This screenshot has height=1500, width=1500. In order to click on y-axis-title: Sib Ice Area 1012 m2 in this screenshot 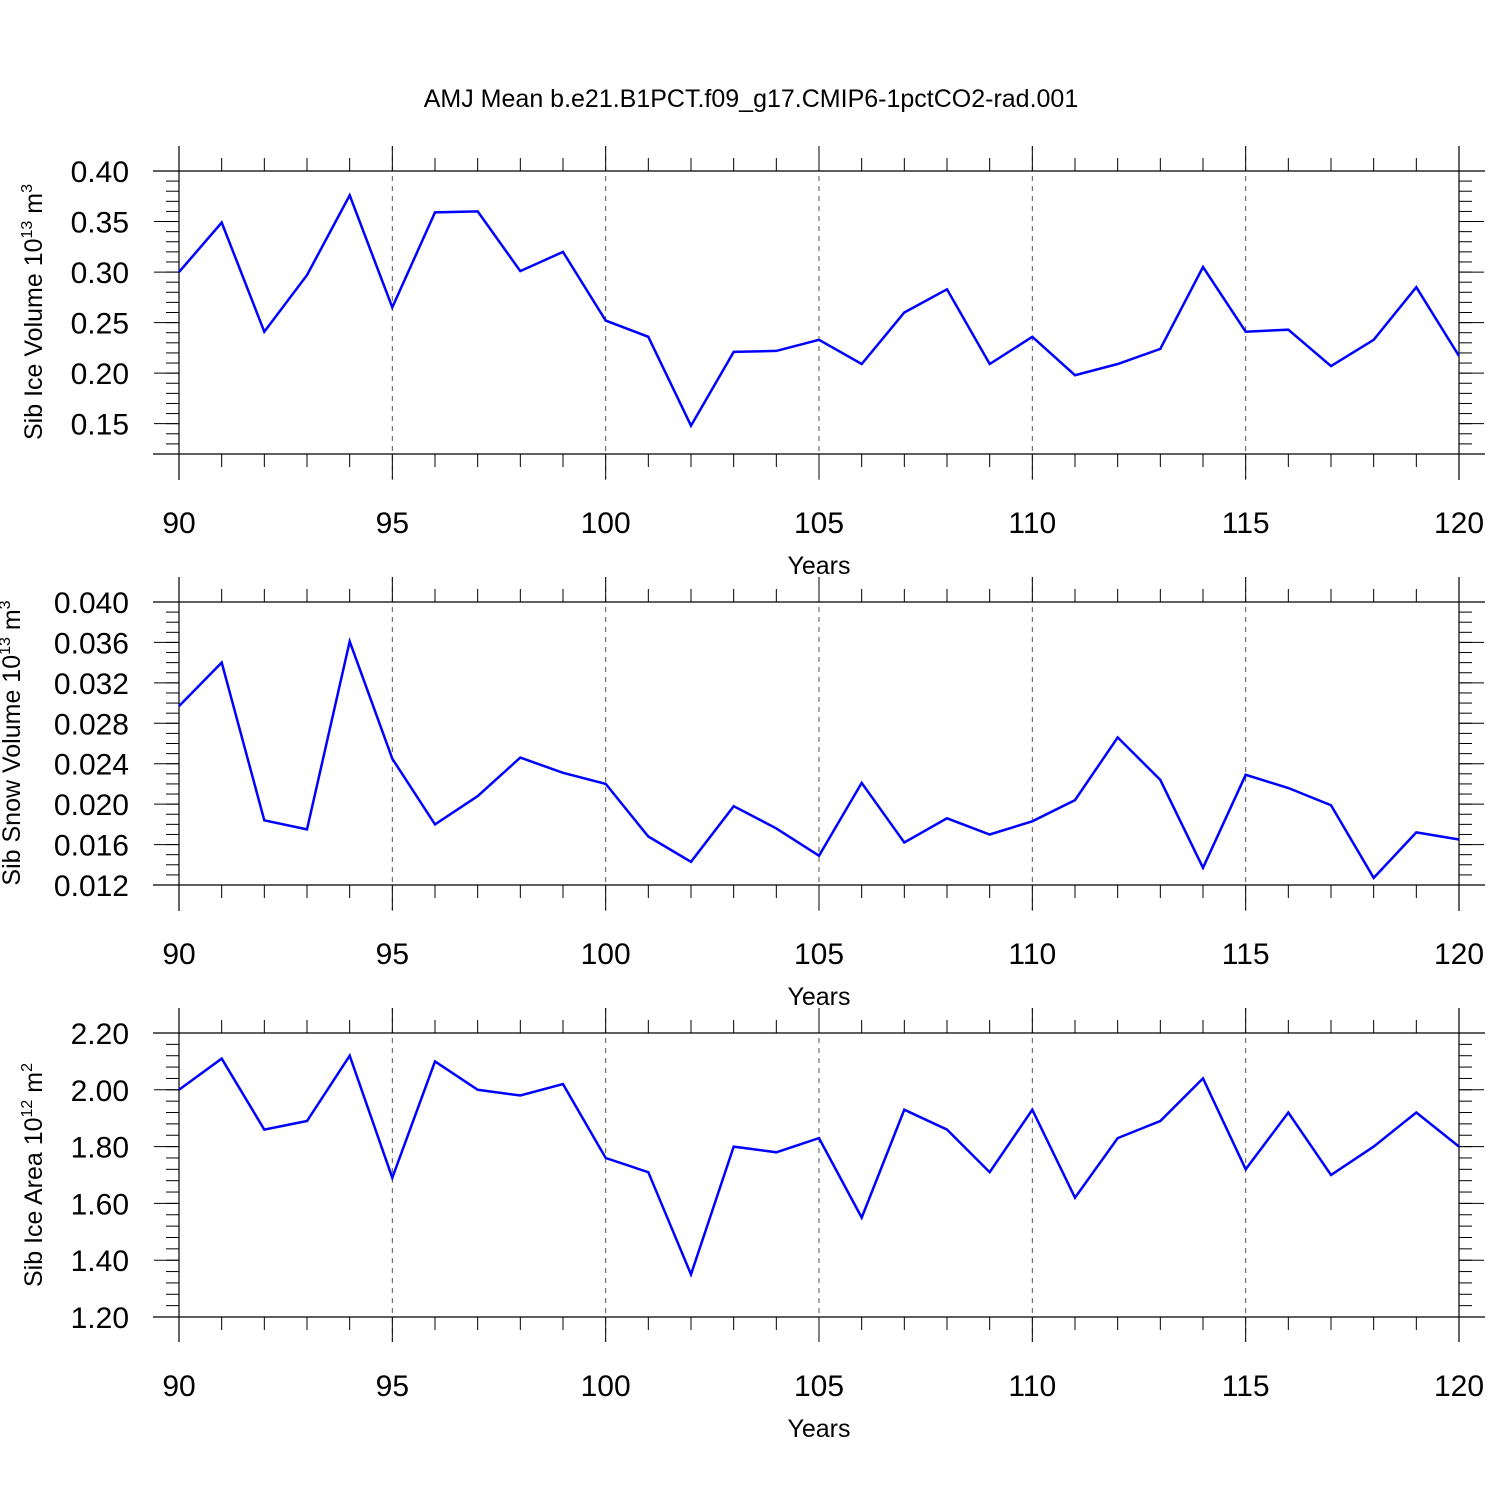, I will do `click(33, 1175)`.